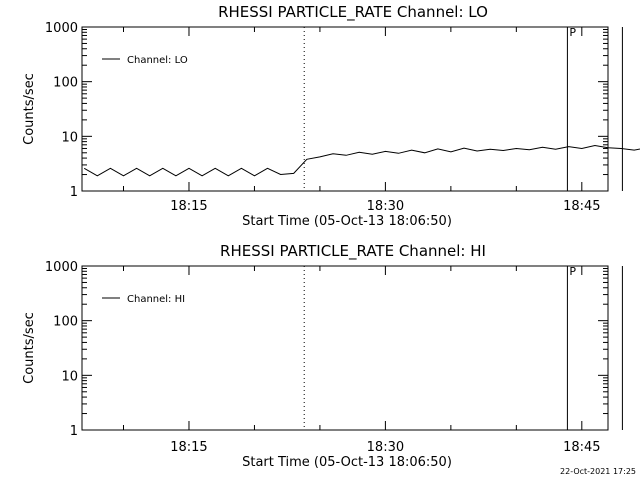 Image resolution: width=640 pixels, height=480 pixels. What do you see at coordinates (598, 471) in the screenshot?
I see `footer-timestamp: 22-Oct-2021 17:25` at bounding box center [598, 471].